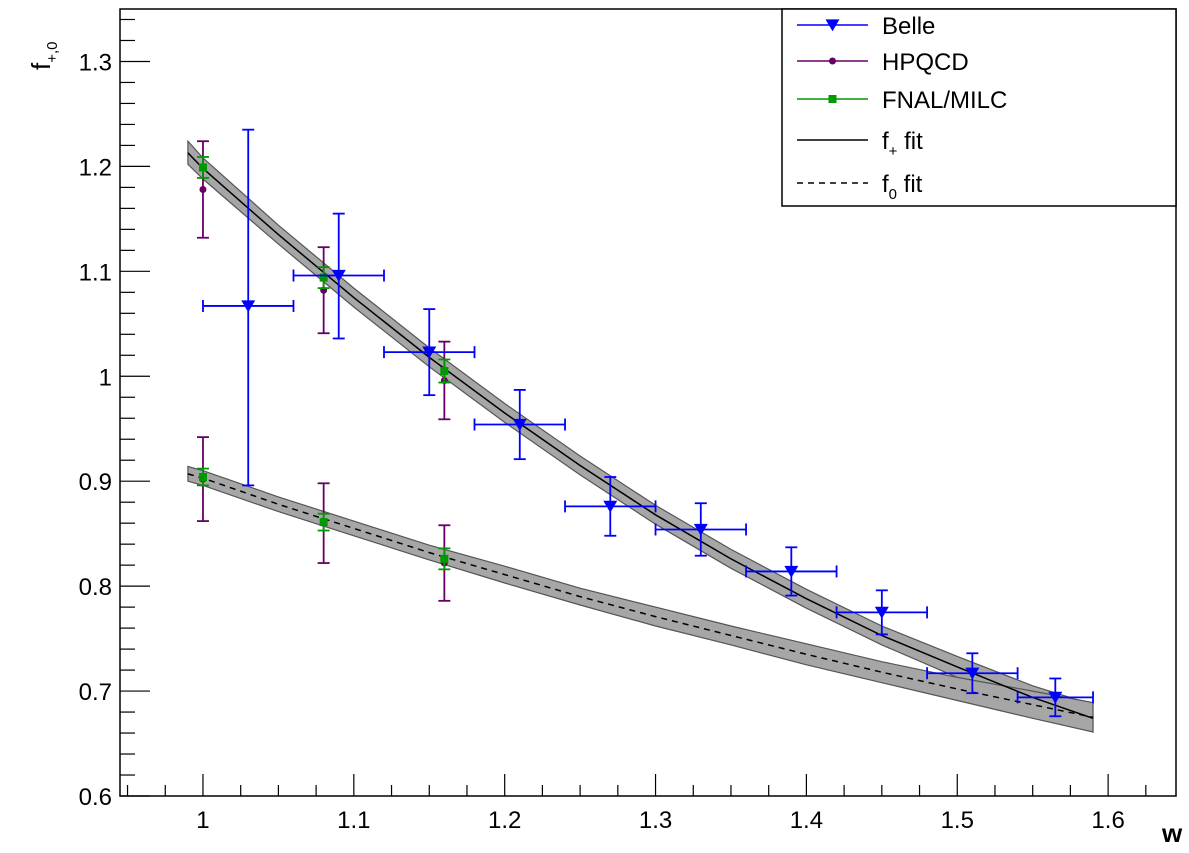 Image resolution: width=1189 pixels, height=853 pixels. I want to click on y-axis-title-main: f, so click(41, 66).